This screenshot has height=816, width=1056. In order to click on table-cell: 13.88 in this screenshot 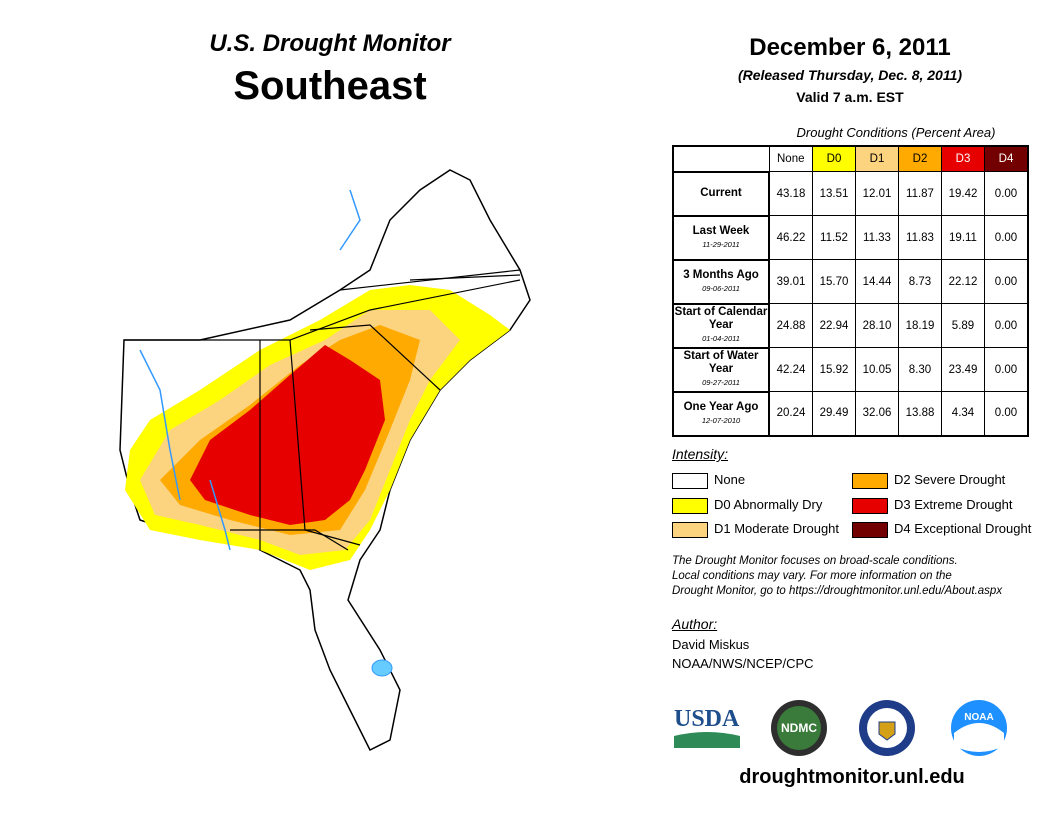, I will do `click(920, 413)`.